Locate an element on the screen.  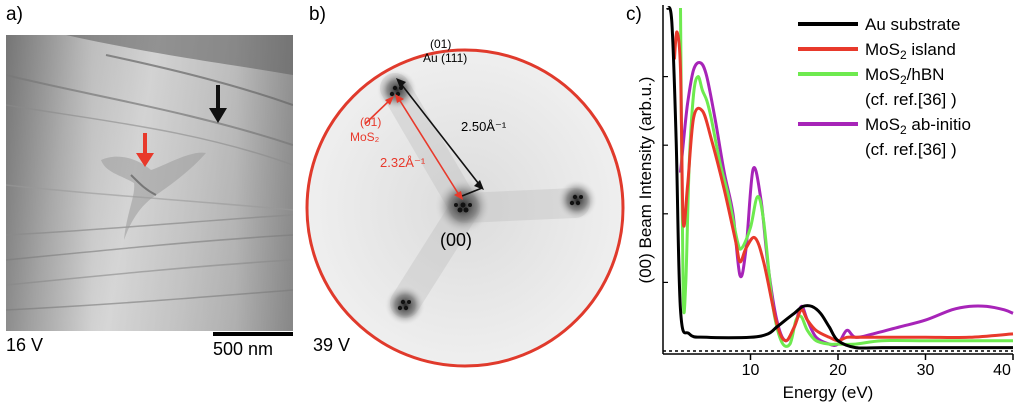
panel-b-voltage: 39 V is located at coordinates (332, 345).